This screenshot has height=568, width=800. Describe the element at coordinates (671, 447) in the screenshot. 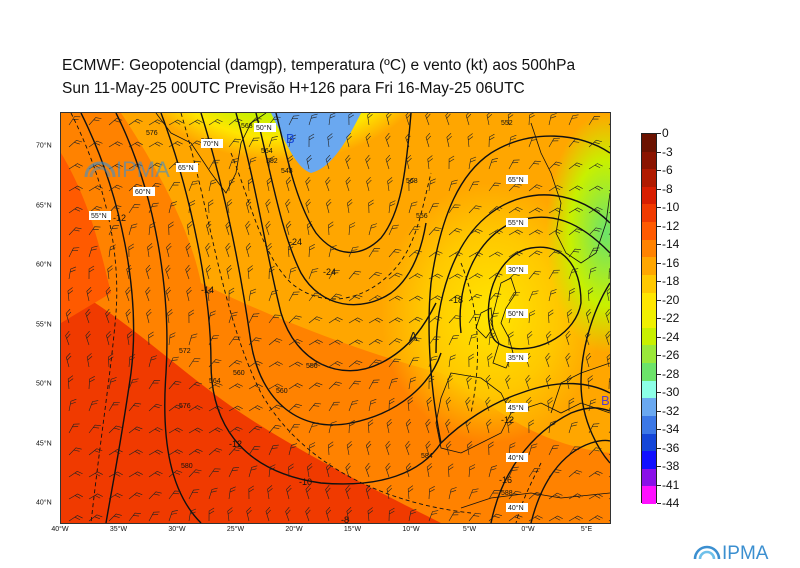

I see `colorbar-label: -36` at that location.